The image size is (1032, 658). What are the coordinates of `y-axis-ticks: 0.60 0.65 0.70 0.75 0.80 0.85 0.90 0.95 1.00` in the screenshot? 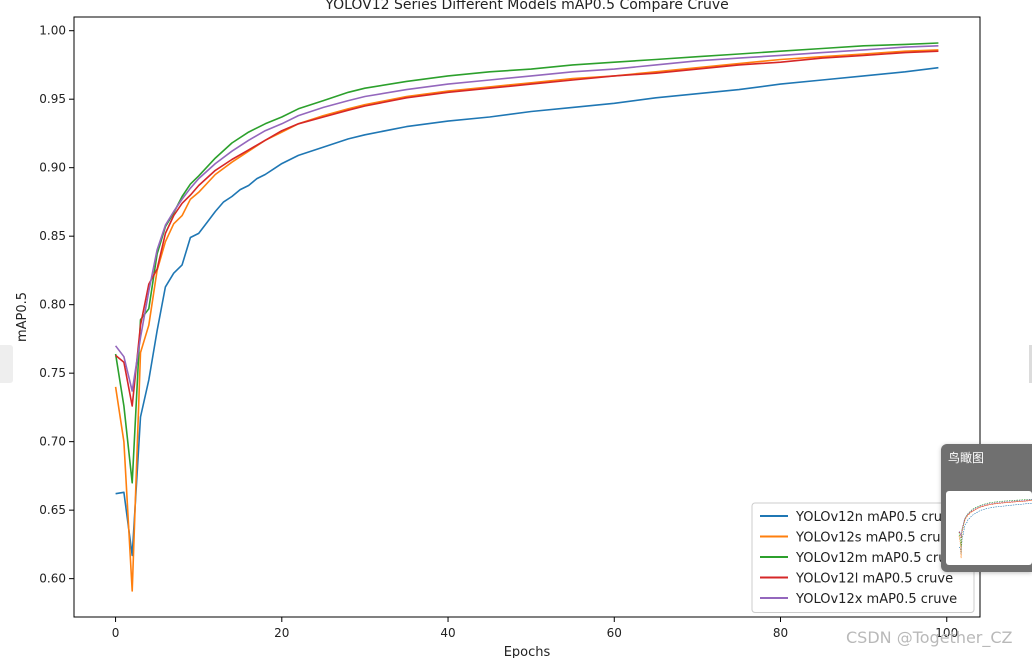 It's located at (56, 305).